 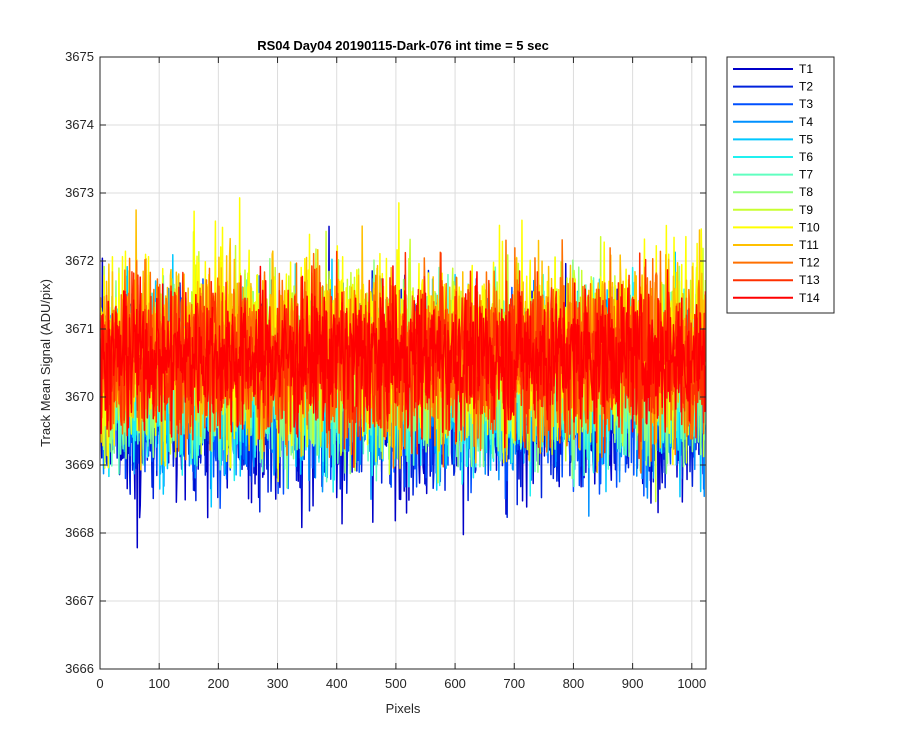 I want to click on legend-box, so click(x=780, y=185).